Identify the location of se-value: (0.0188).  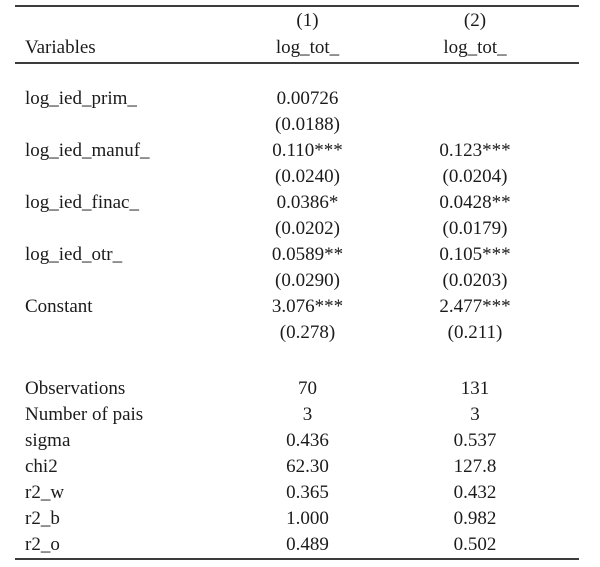
(307, 124).